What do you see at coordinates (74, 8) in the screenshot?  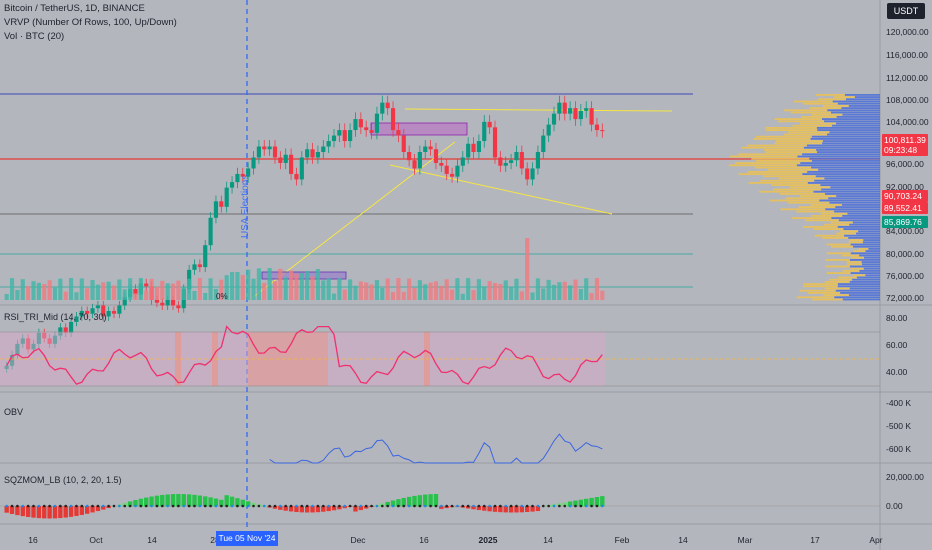 I see `symbol-title: Bitcoin / TetherUS, 1D, BINANCE` at bounding box center [74, 8].